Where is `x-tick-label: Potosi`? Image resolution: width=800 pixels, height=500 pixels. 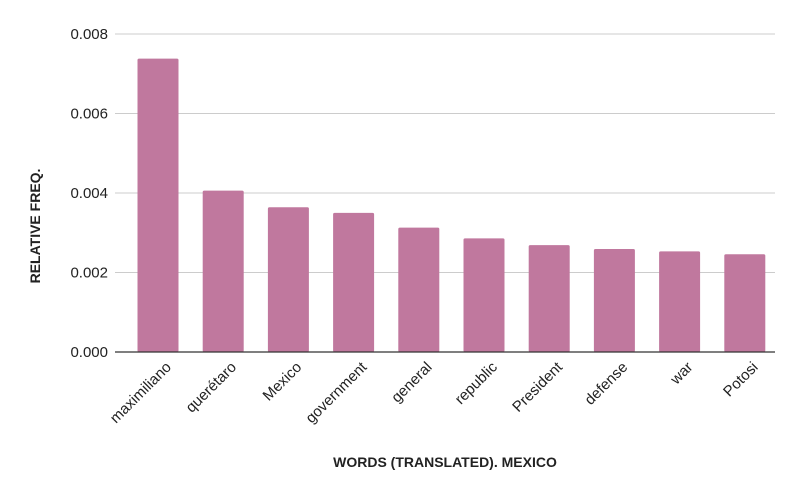 x-tick-label: Potosi is located at coordinates (741, 380).